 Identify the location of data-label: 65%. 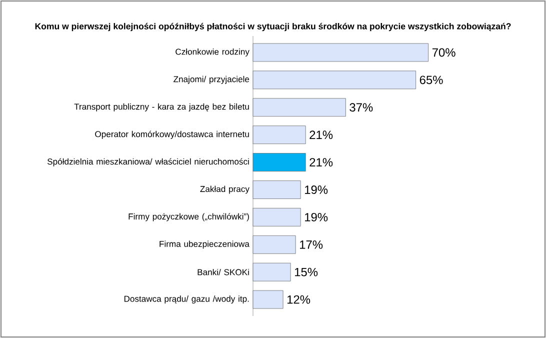
(431, 80).